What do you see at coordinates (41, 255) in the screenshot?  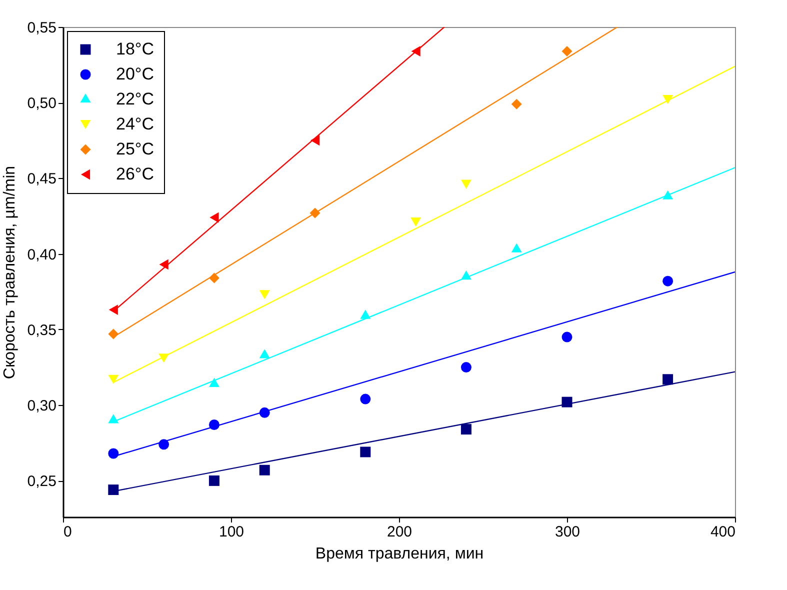 I see `y-tick-label: 0,40` at bounding box center [41, 255].